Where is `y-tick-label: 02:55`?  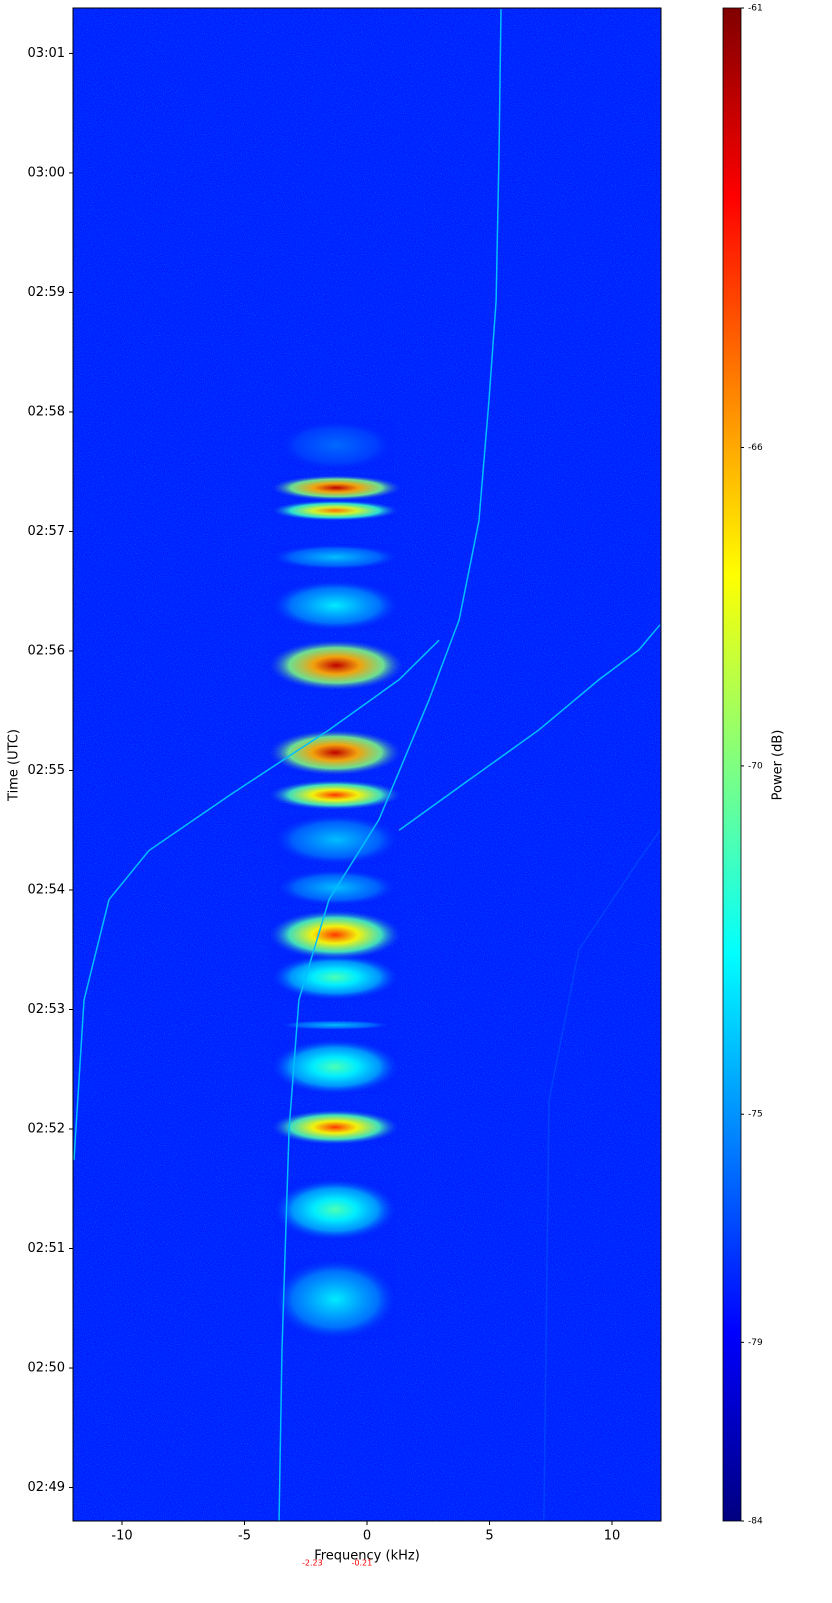
y-tick-label: 02:55 is located at coordinates (46, 770).